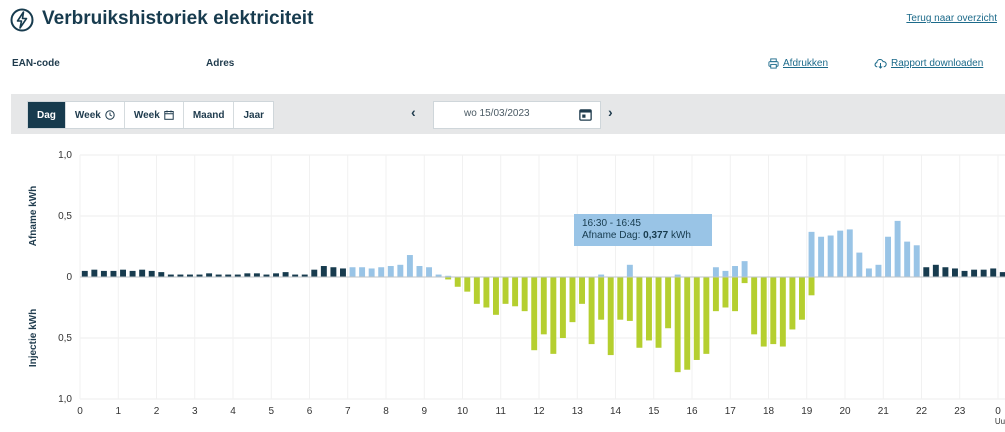 This screenshot has width=1005, height=432. What do you see at coordinates (386, 411) in the screenshot?
I see `x-tick-label: 8` at bounding box center [386, 411].